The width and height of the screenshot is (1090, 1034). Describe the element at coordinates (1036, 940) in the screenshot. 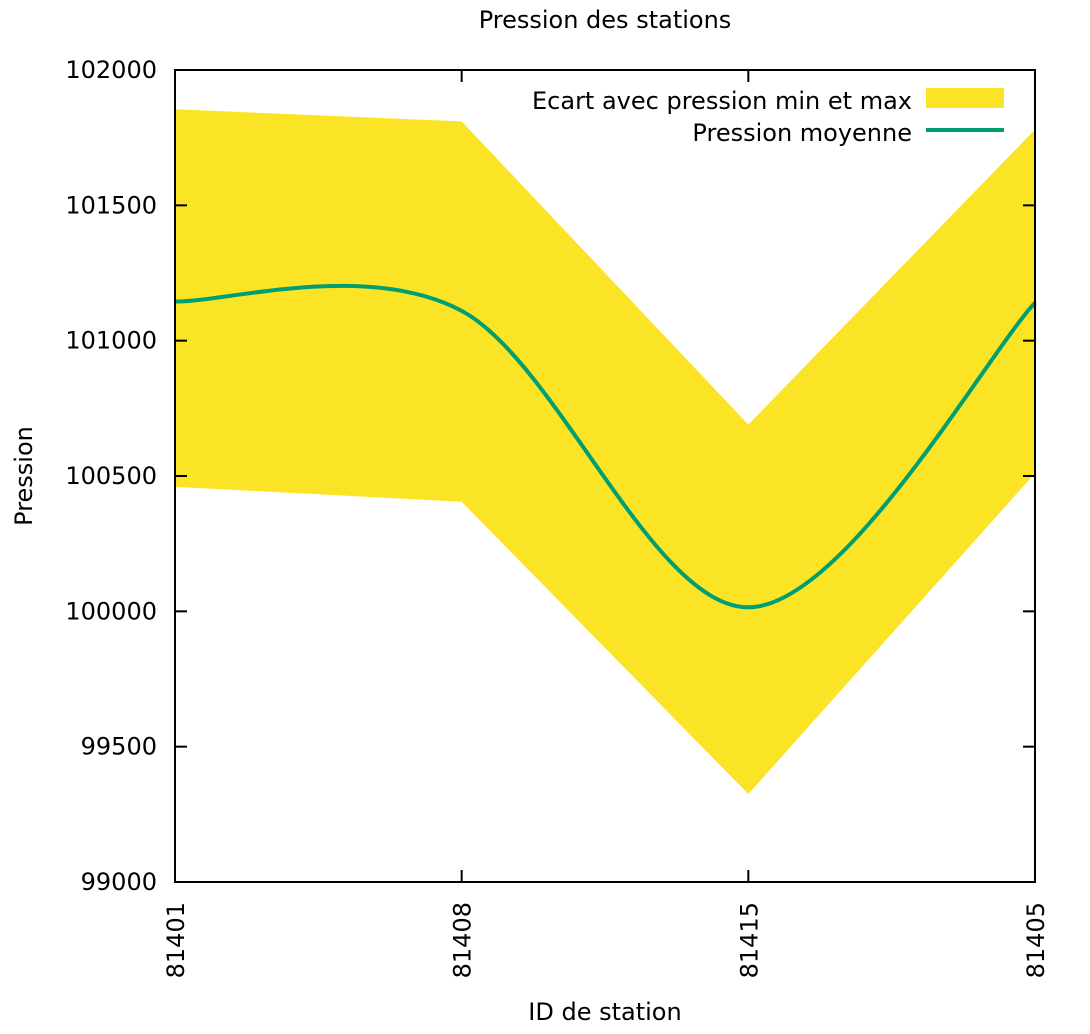

I see `x-tick-label: 81405` at that location.